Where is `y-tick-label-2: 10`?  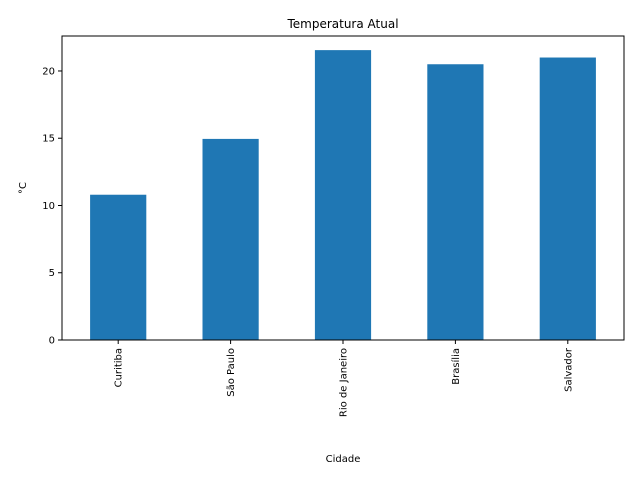 y-tick-label-2: 10 is located at coordinates (48, 206).